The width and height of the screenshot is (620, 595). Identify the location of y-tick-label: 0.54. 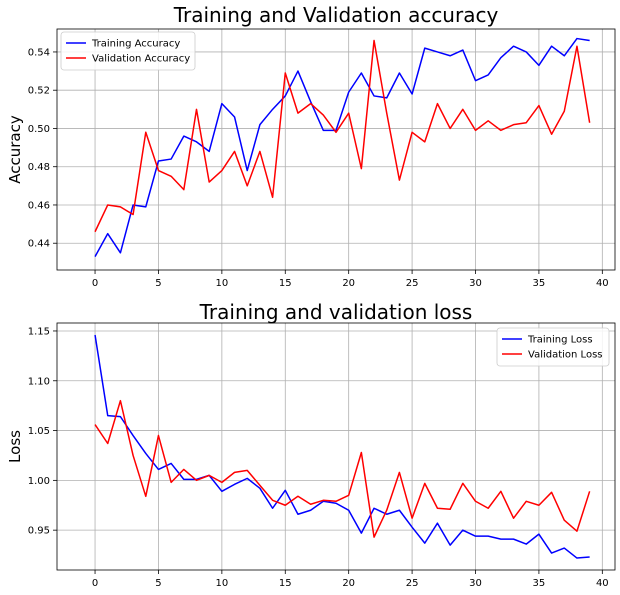
(39, 52).